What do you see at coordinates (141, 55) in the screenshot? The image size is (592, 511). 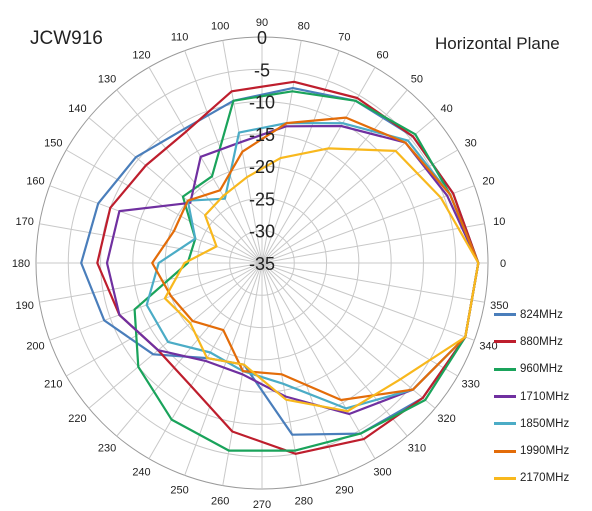 I see `angle-tick-label: 120` at bounding box center [141, 55].